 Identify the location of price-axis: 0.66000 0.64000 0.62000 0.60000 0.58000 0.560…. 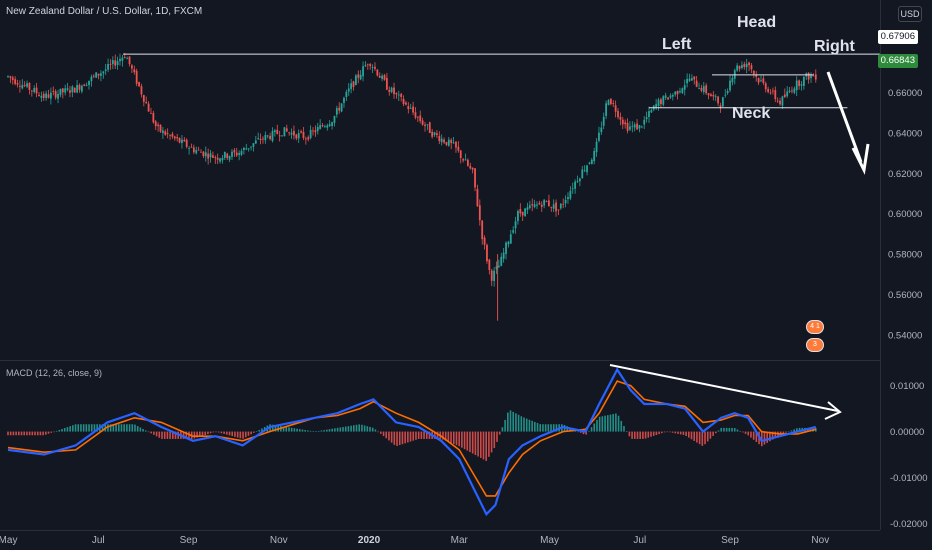
(905, 214).